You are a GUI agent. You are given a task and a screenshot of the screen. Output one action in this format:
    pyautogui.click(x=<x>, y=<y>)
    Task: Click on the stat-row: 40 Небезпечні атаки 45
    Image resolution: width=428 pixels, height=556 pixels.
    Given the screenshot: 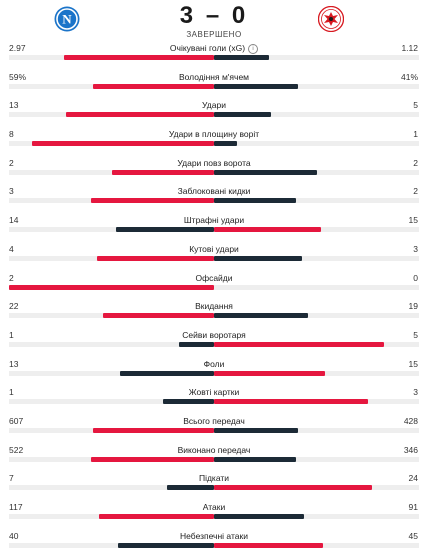 What is the action you would take?
    pyautogui.click(x=214, y=542)
    